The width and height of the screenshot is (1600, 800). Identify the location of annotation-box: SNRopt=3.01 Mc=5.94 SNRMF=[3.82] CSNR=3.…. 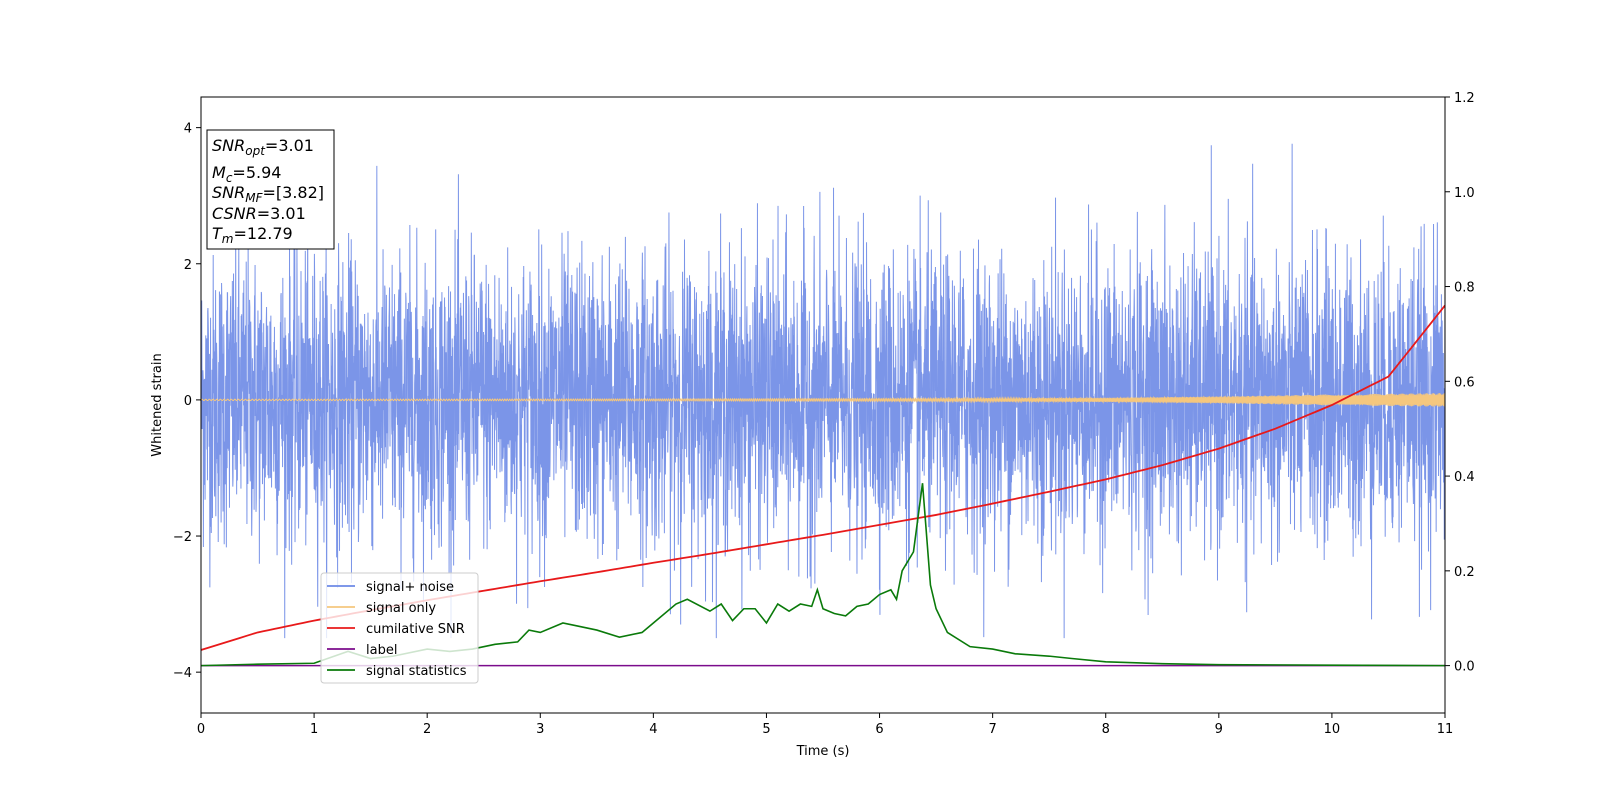
(270, 189).